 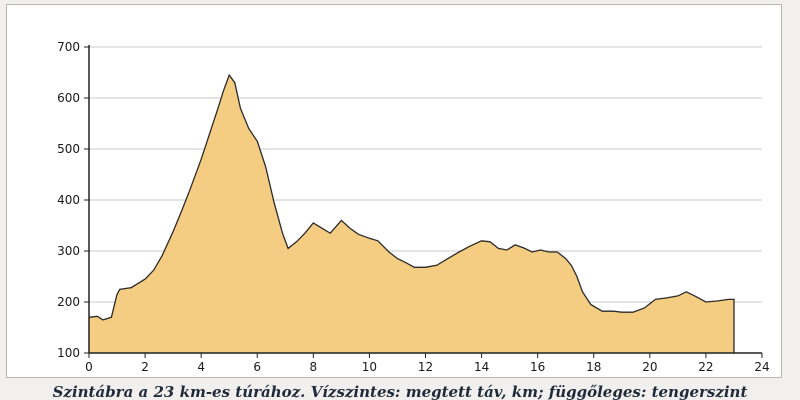 I want to click on x-tick-label: 22, so click(x=705, y=367).